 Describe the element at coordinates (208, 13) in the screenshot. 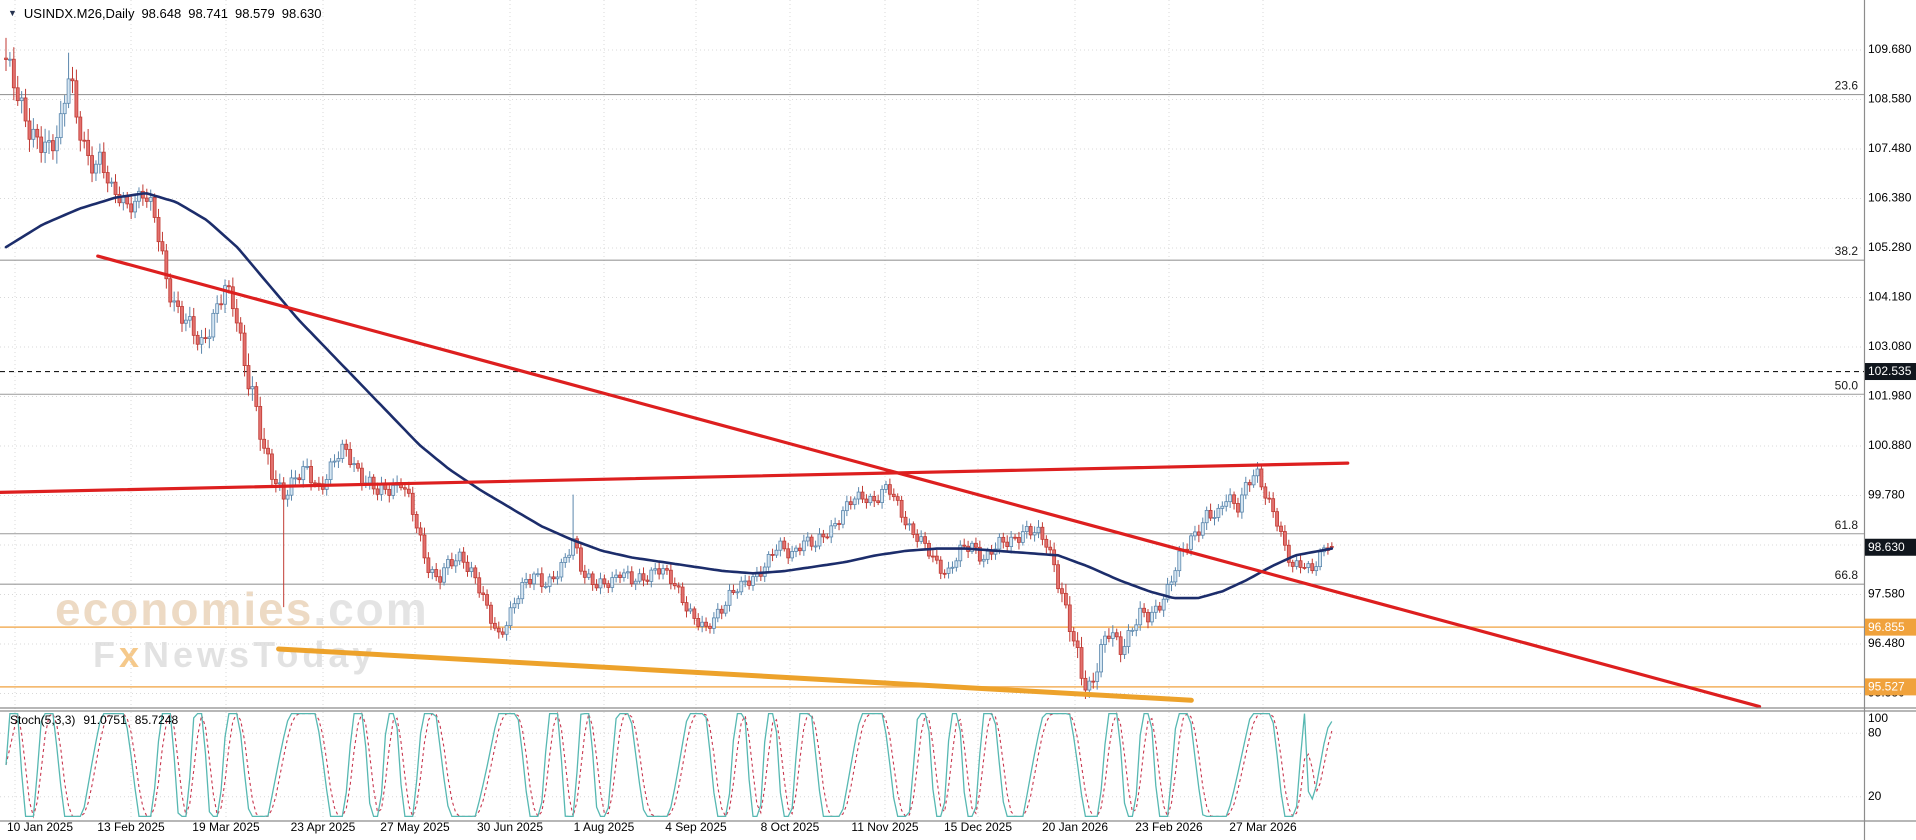

I see `quote-high: 98.741` at that location.